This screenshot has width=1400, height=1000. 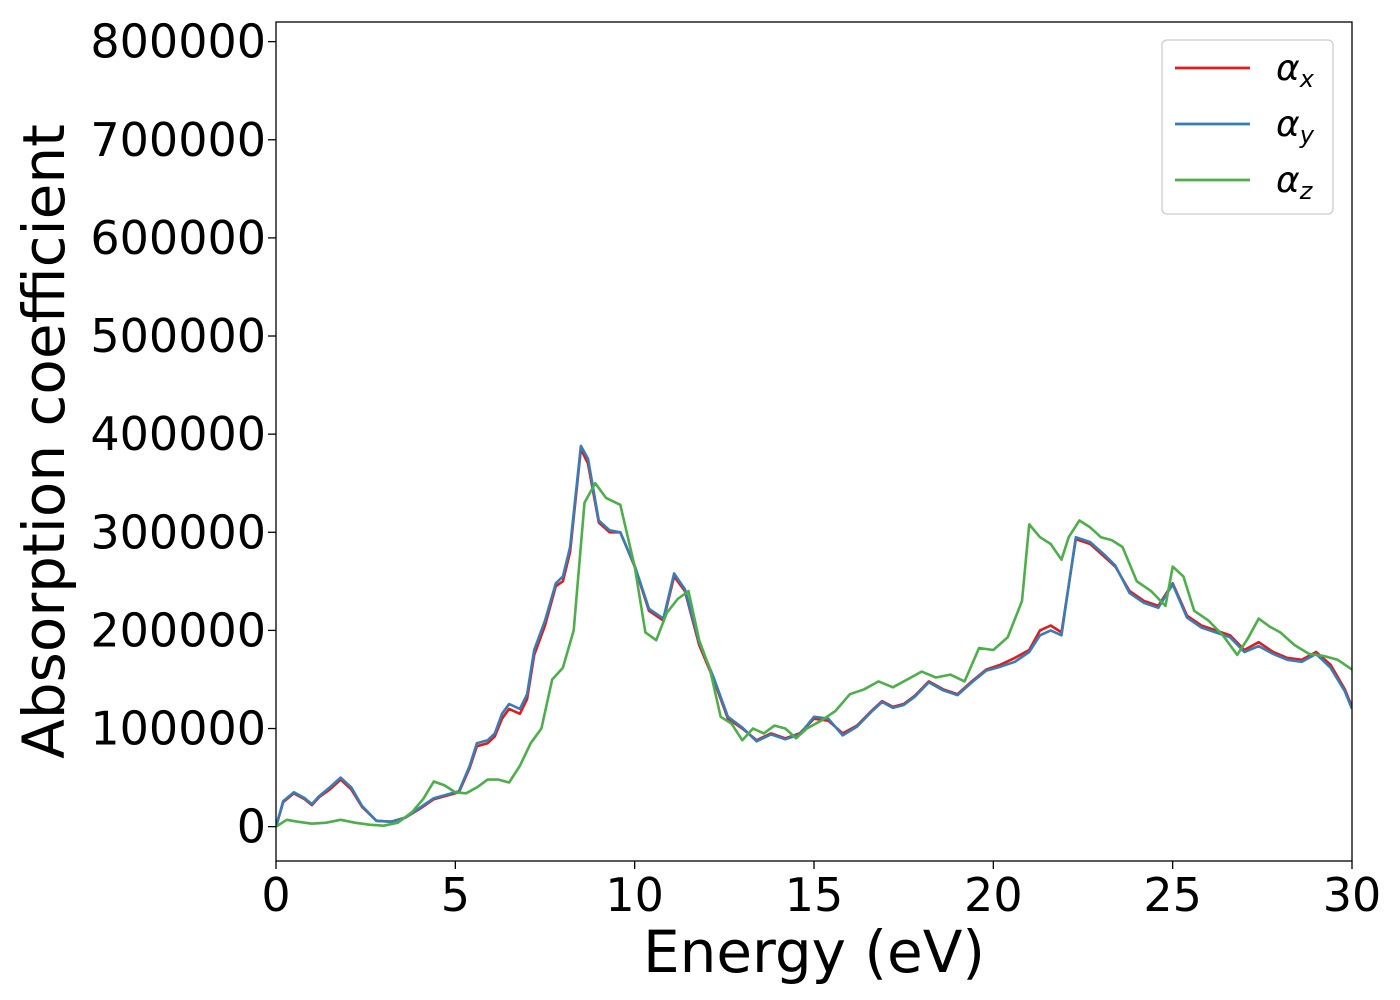 What do you see at coordinates (178, 336) in the screenshot?
I see `y-tick-label: 500000` at bounding box center [178, 336].